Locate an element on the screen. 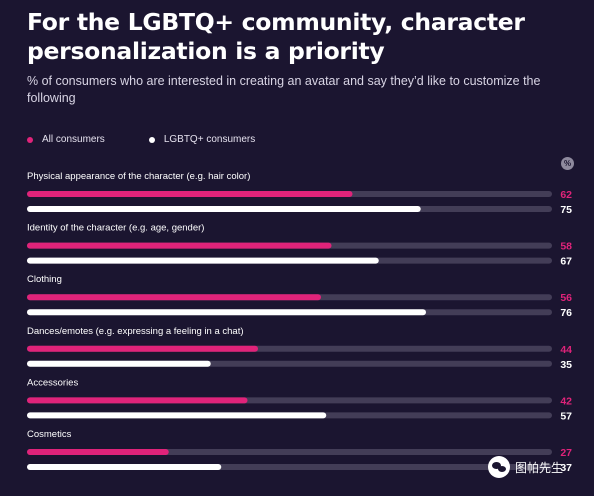 Image resolution: width=594 pixels, height=496 pixels. bar-clothing-all-consumers is located at coordinates (174, 297).